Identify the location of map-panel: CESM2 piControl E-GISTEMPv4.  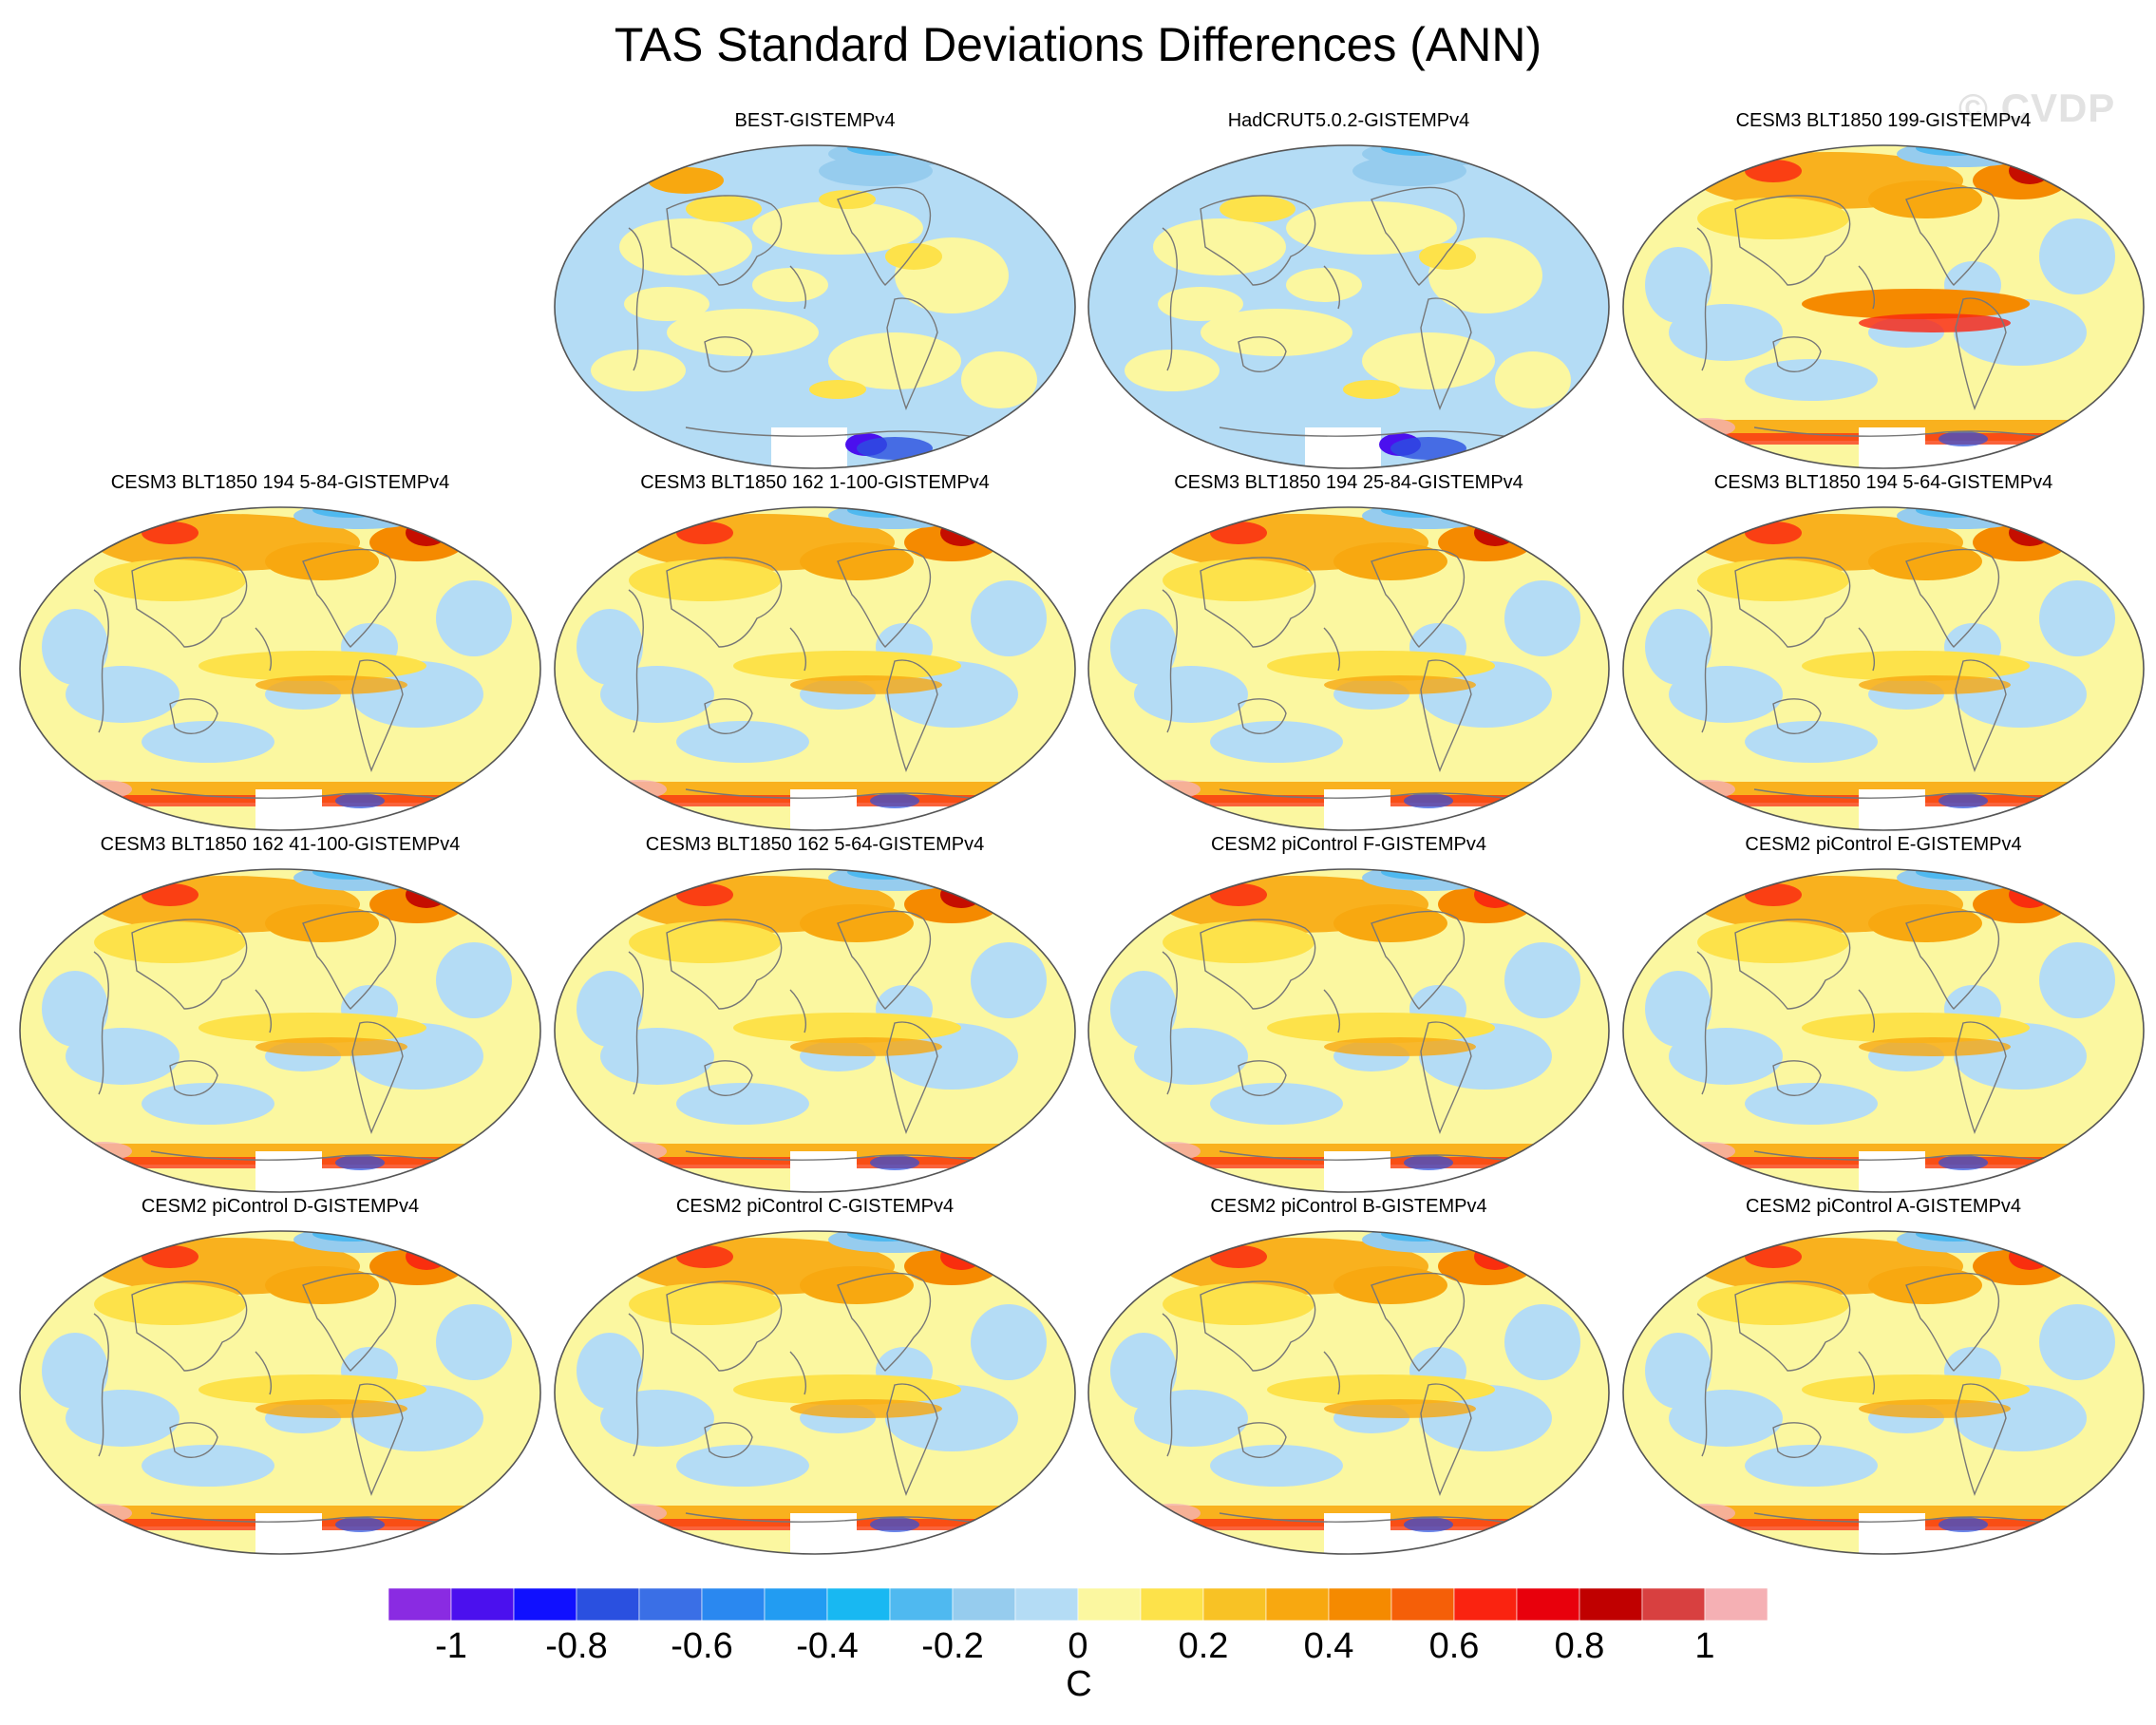
(1884, 1014).